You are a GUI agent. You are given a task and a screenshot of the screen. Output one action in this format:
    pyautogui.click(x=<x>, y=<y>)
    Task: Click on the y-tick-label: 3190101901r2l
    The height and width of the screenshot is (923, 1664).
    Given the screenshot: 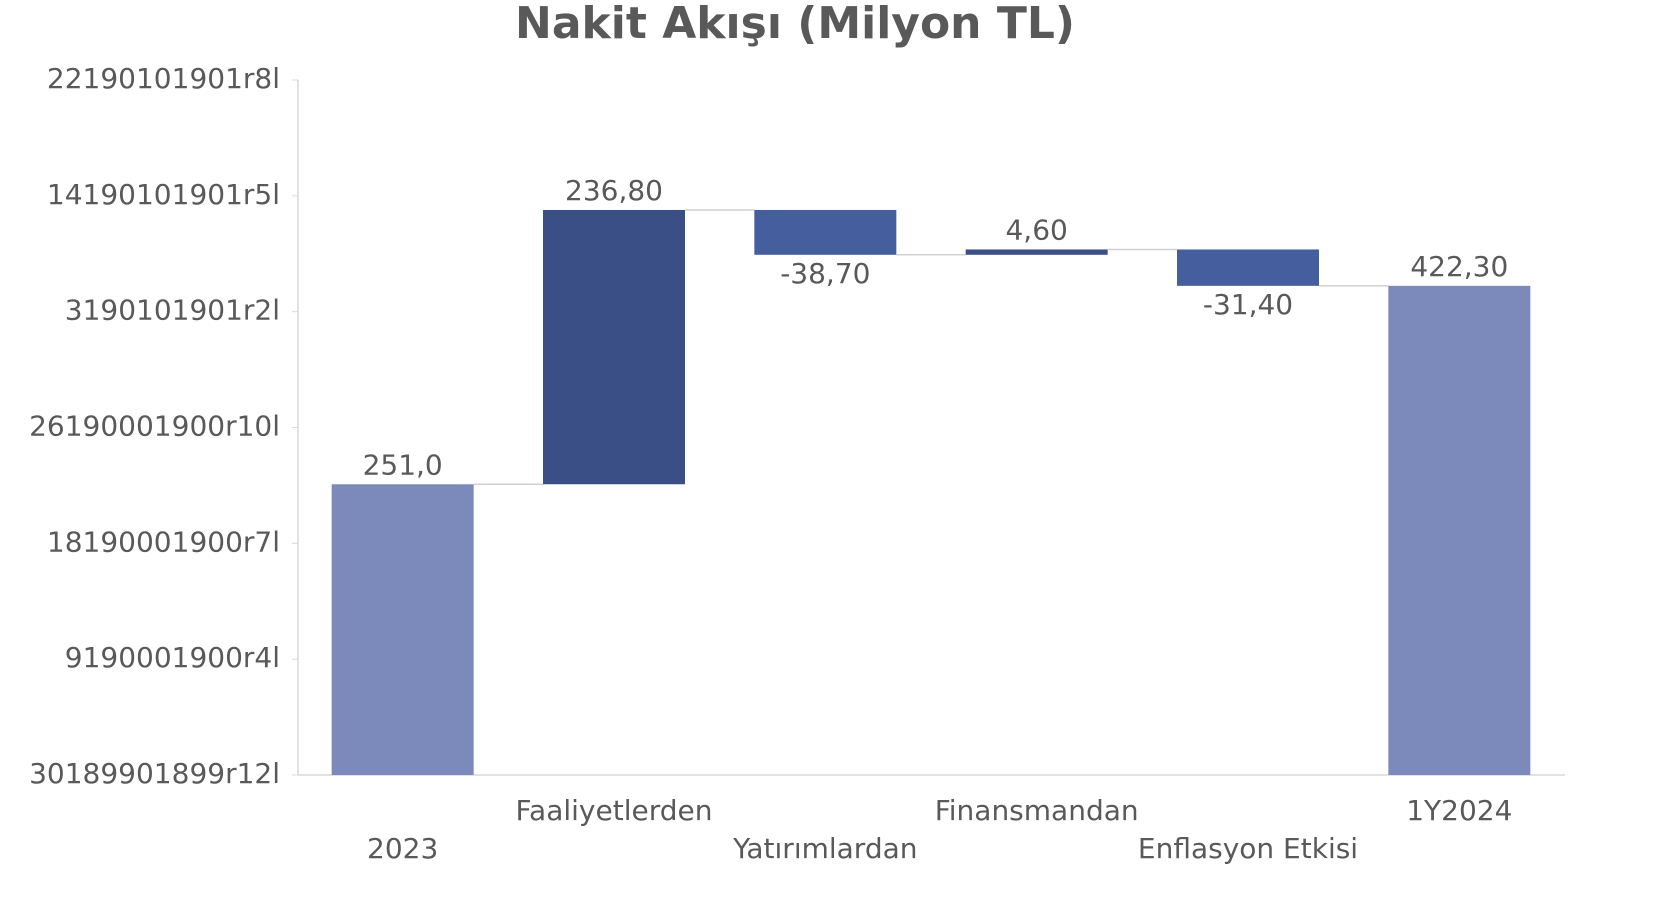 What is the action you would take?
    pyautogui.click(x=172, y=310)
    